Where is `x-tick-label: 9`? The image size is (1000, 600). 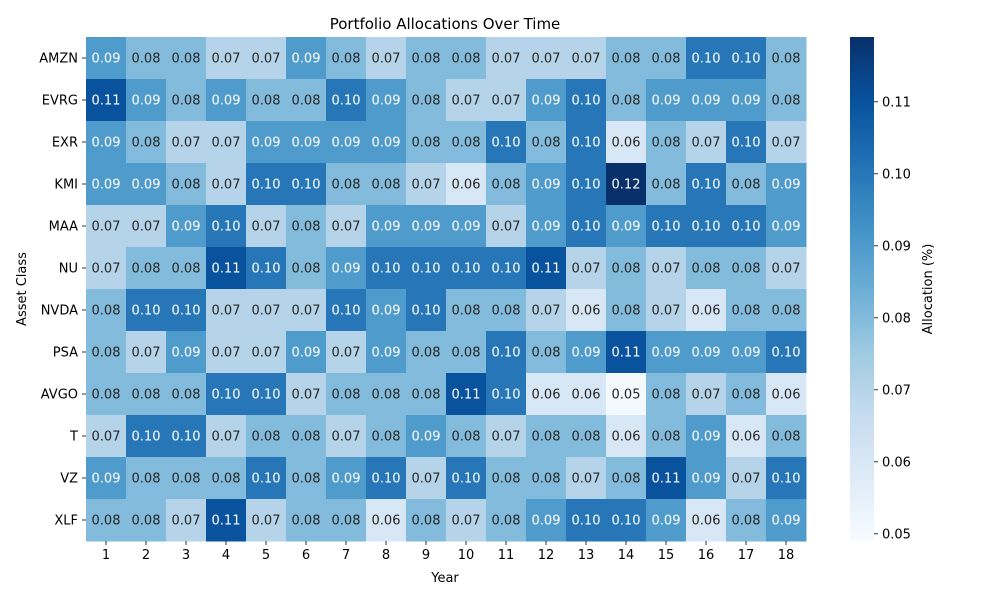
x-tick-label: 9 is located at coordinates (426, 555).